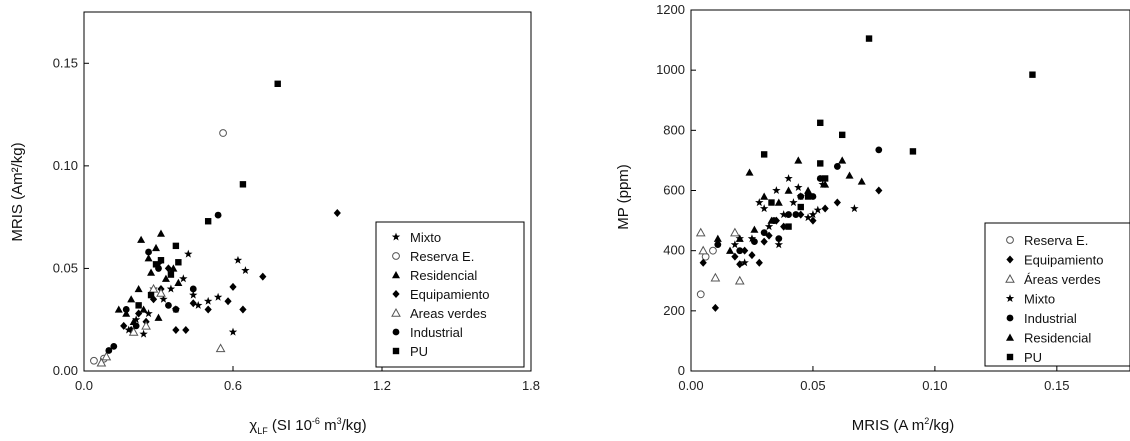 Image resolution: width=1130 pixels, height=441 pixels. I want to click on y-tick-label: 0.05, so click(65, 267).